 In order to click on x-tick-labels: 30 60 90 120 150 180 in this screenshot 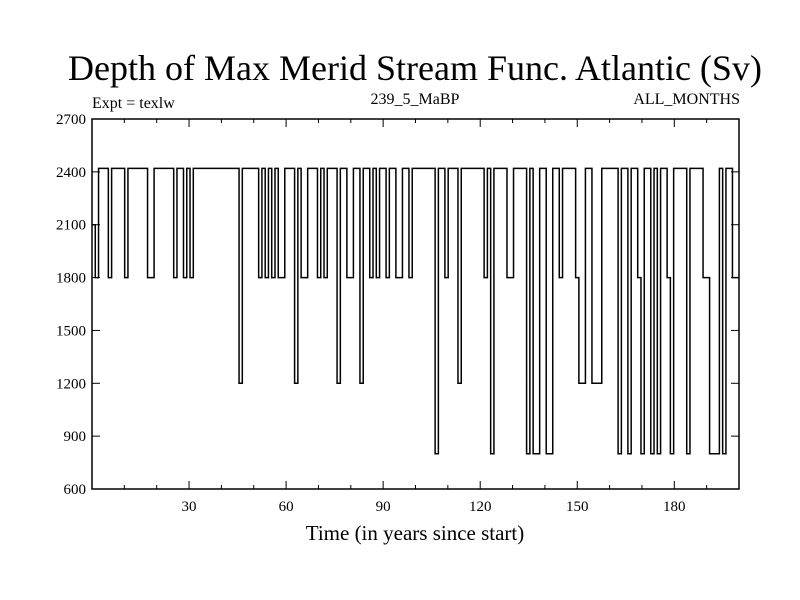, I will do `click(434, 507)`.